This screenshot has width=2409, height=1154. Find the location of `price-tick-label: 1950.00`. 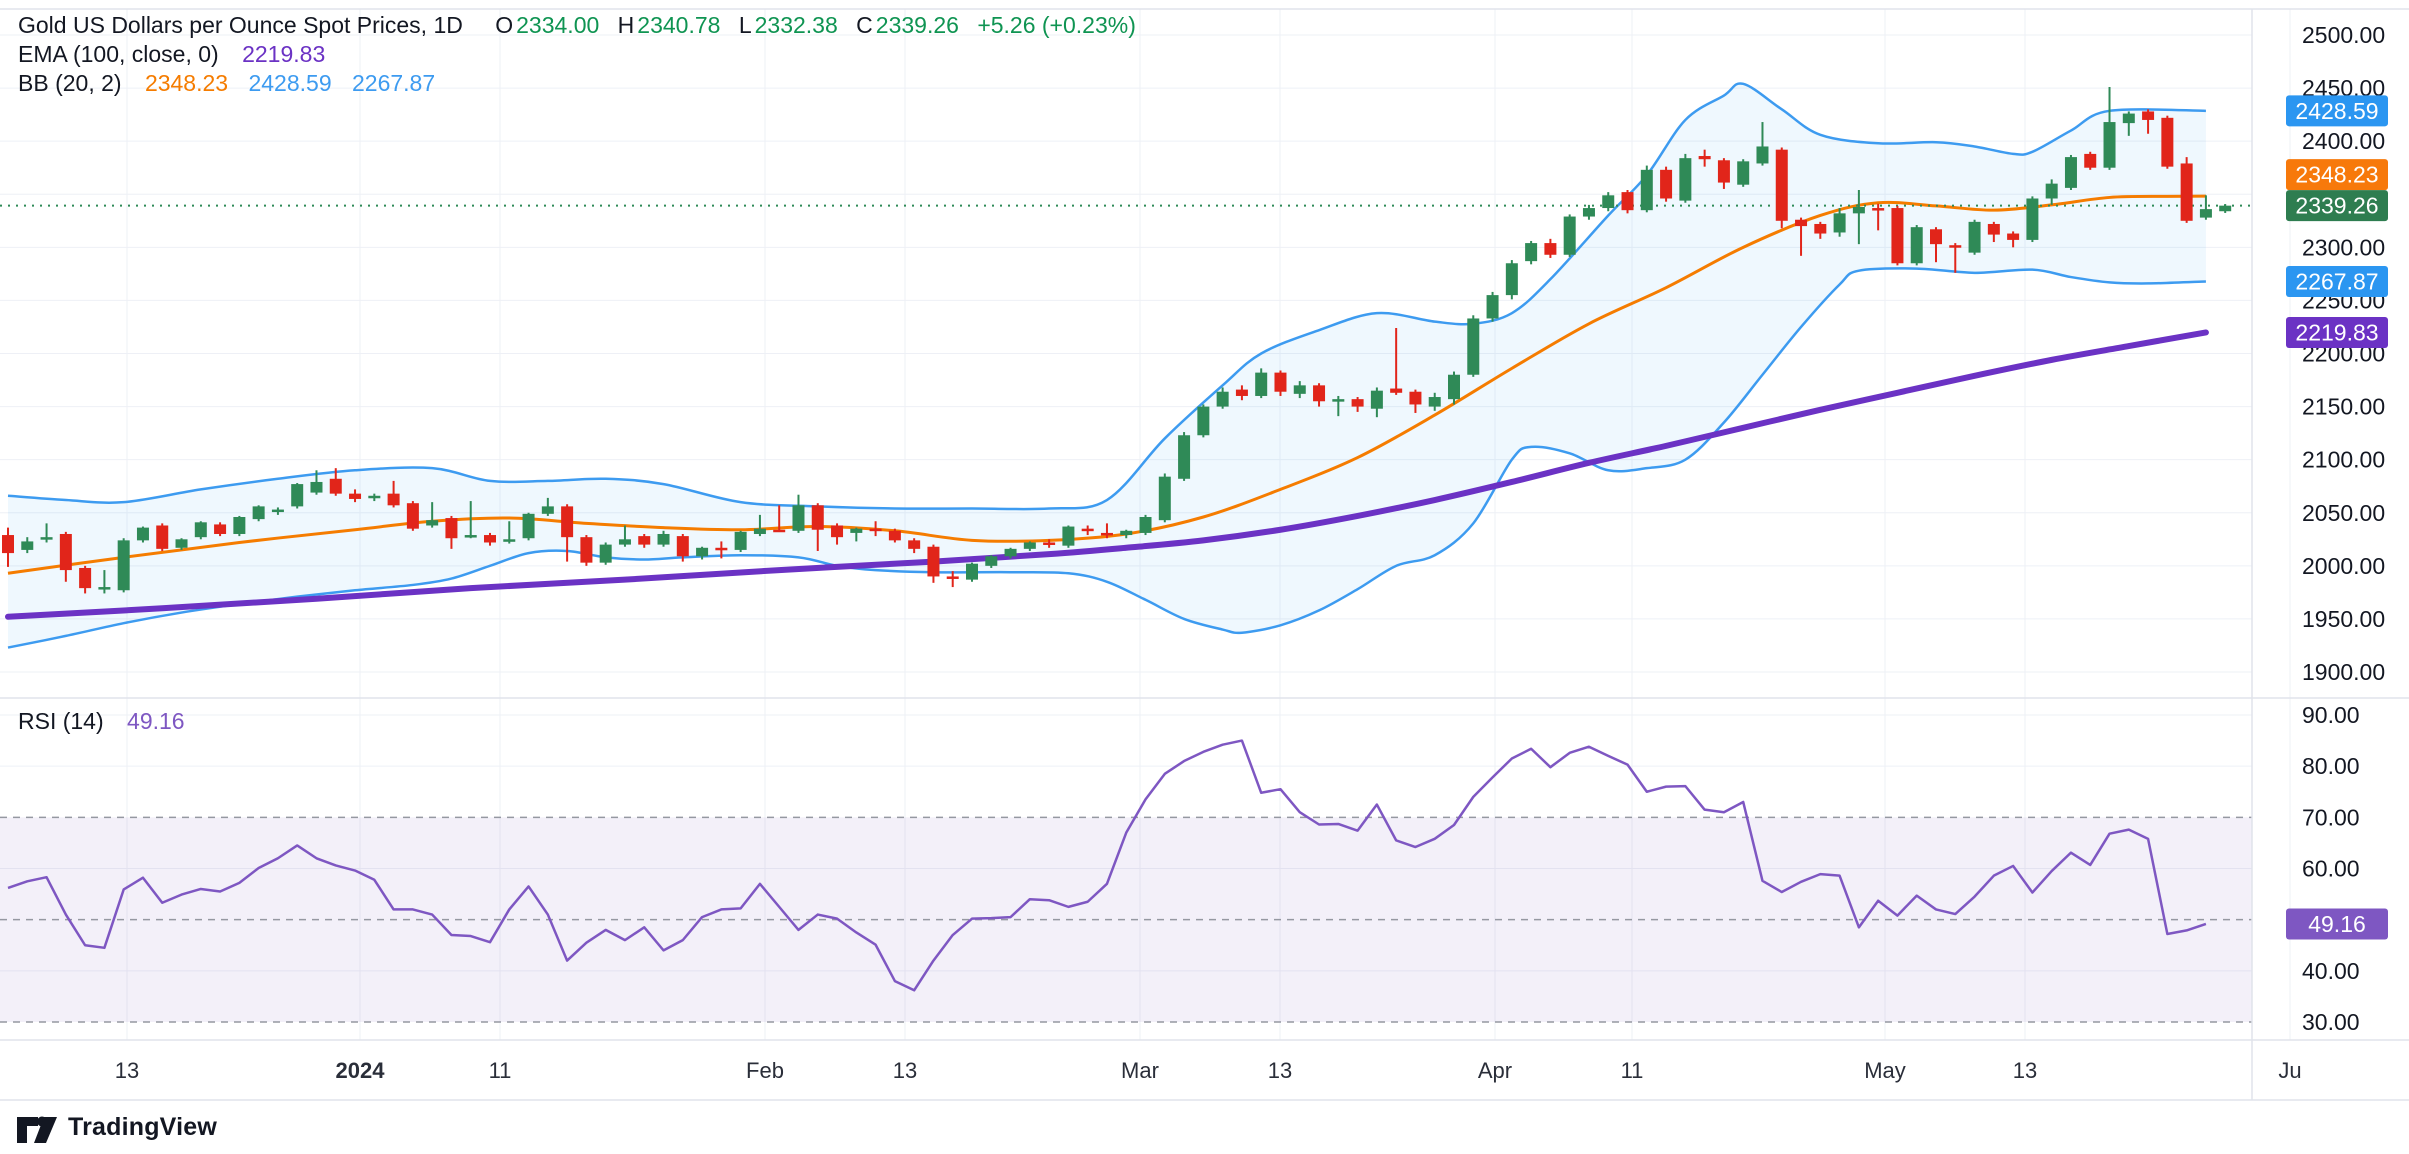

price-tick-label: 1950.00 is located at coordinates (2343, 619).